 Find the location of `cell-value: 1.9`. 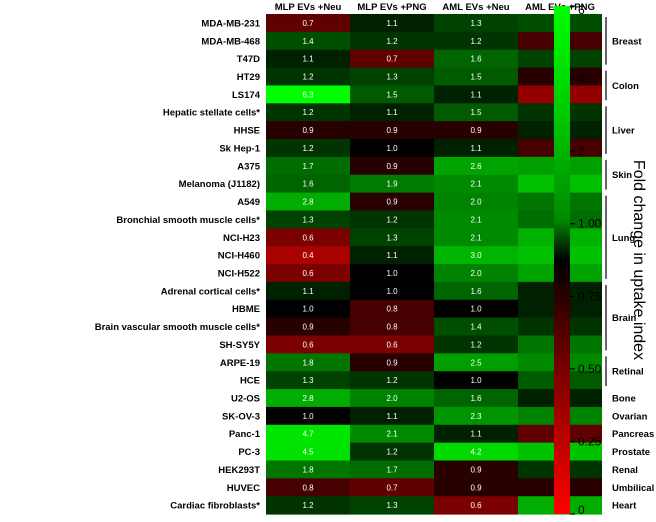

cell-value: 1.9 is located at coordinates (392, 184).